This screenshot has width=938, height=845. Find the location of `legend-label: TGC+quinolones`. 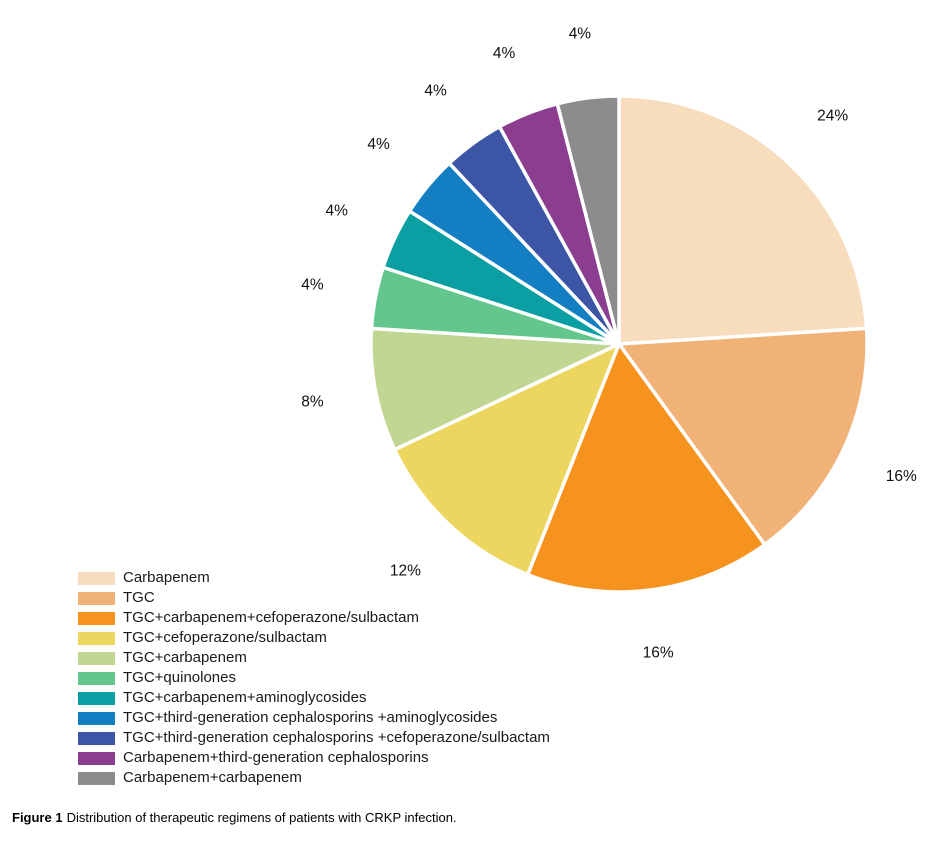

legend-label: TGC+quinolones is located at coordinates (179, 677).